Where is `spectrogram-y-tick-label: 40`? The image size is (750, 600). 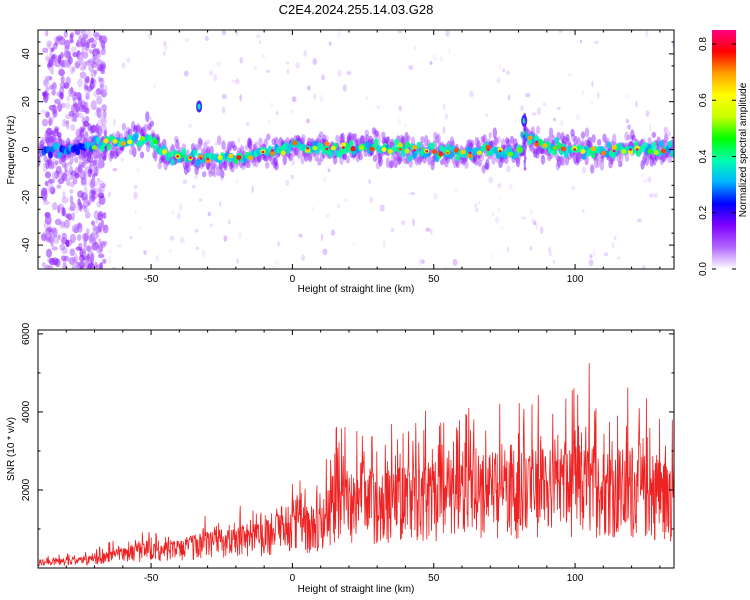
spectrogram-y-tick-label: 40 is located at coordinates (26, 54).